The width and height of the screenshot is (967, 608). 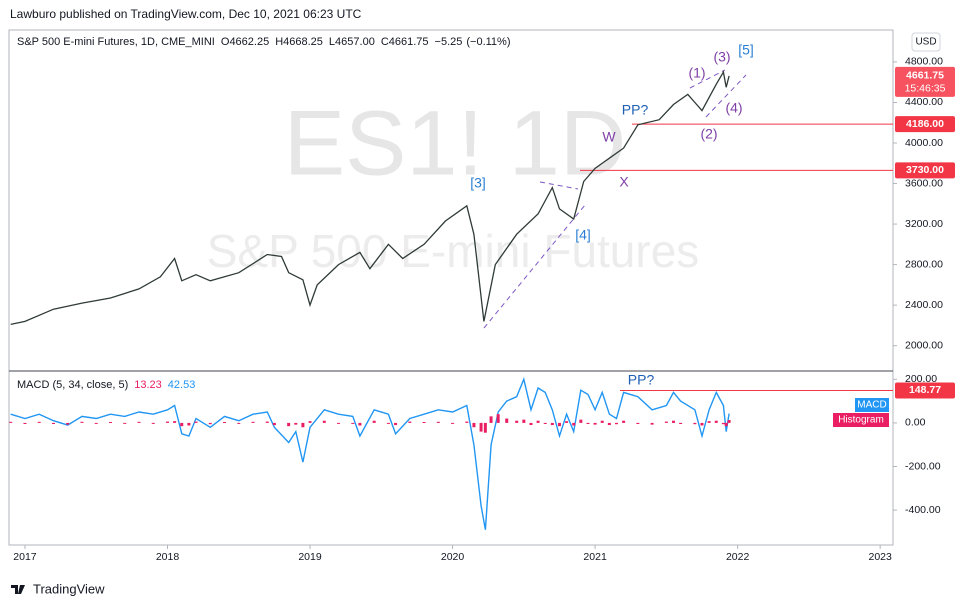 I want to click on series-name: MACD, so click(x=871, y=405).